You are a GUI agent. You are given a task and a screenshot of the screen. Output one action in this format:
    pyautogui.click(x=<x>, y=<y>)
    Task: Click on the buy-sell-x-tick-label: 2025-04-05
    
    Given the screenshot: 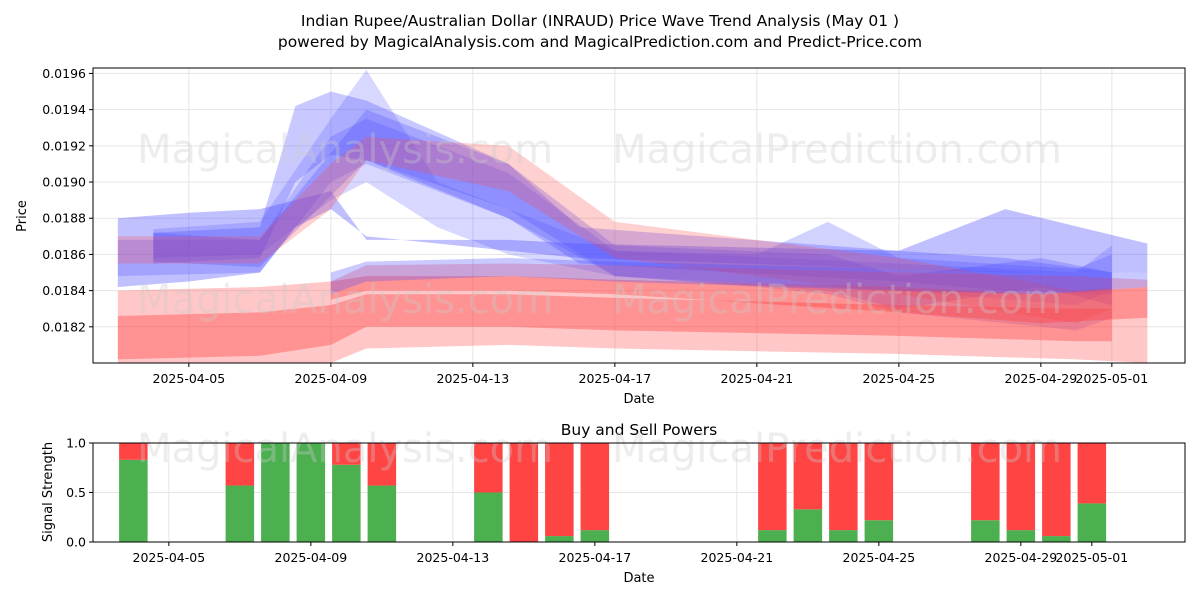 What is the action you would take?
    pyautogui.click(x=169, y=557)
    